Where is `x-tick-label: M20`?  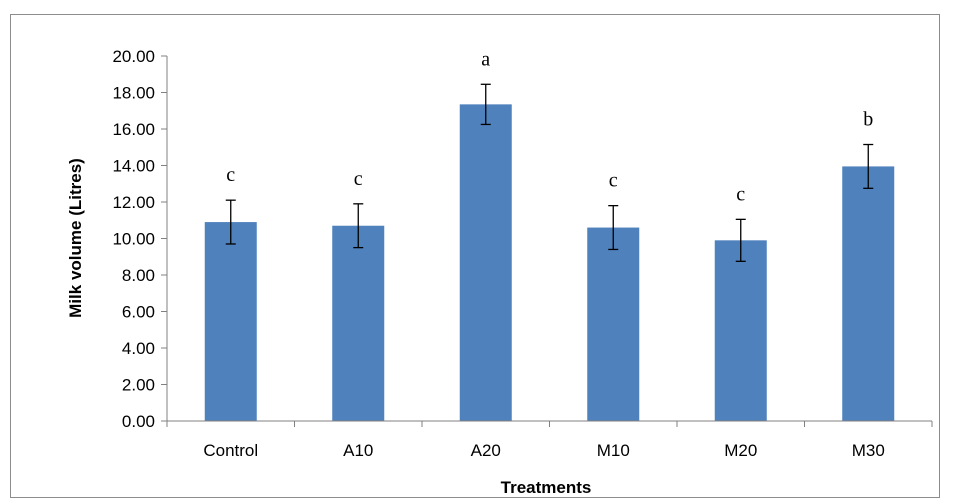 x-tick-label: M20 is located at coordinates (740, 450).